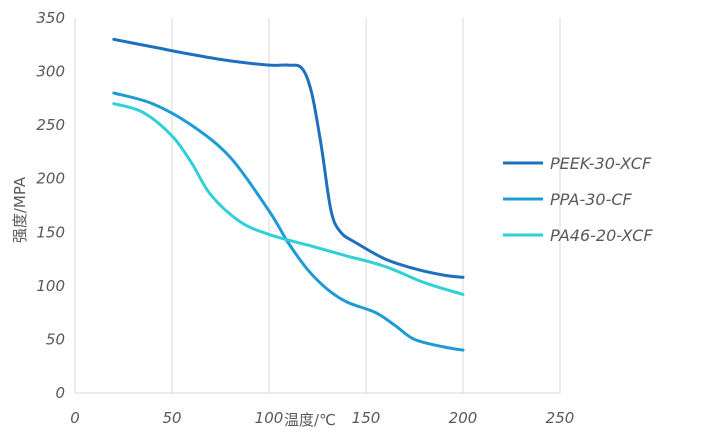 The width and height of the screenshot is (703, 445). I want to click on legend-label-0: PEEK-30-XCF, so click(601, 163).